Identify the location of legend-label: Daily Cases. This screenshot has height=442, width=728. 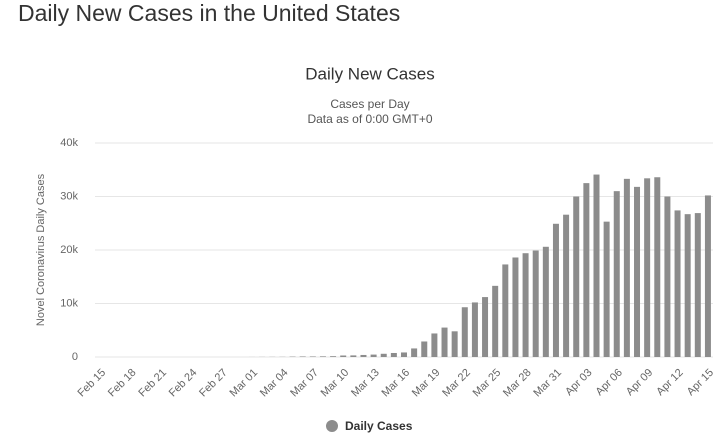
(379, 426).